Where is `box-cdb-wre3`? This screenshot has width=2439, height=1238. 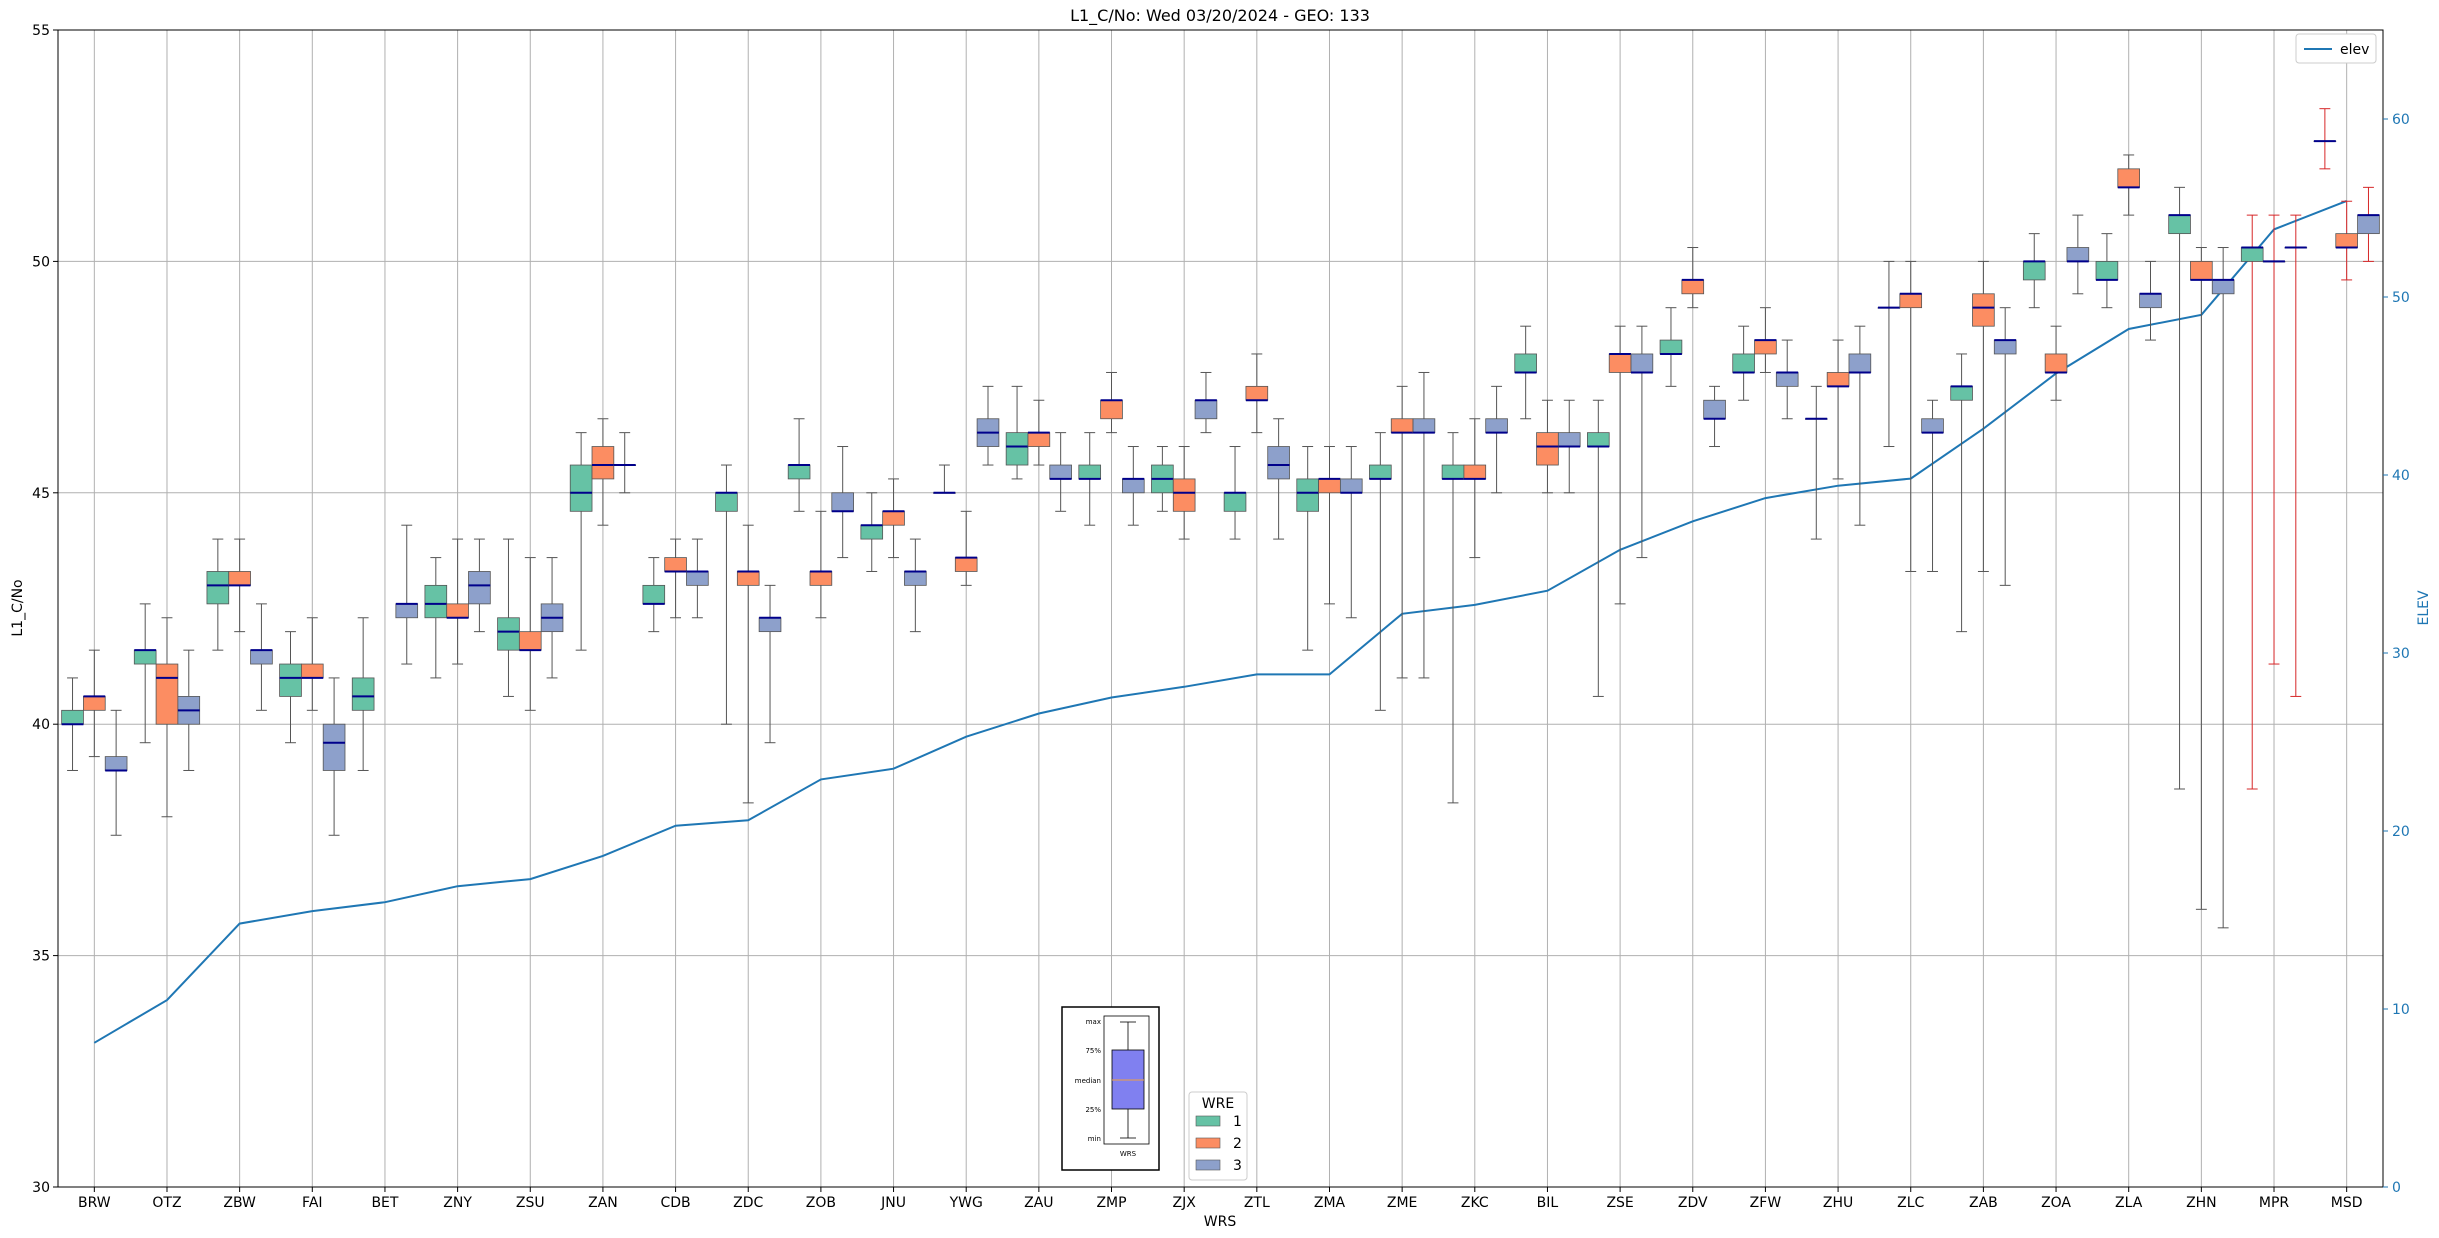 box-cdb-wre3 is located at coordinates (697, 578).